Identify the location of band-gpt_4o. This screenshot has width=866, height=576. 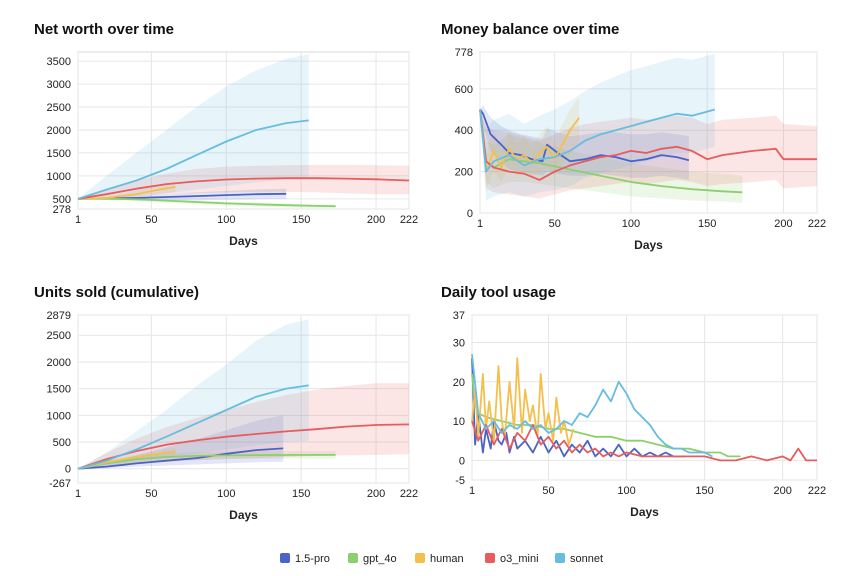
(611, 156).